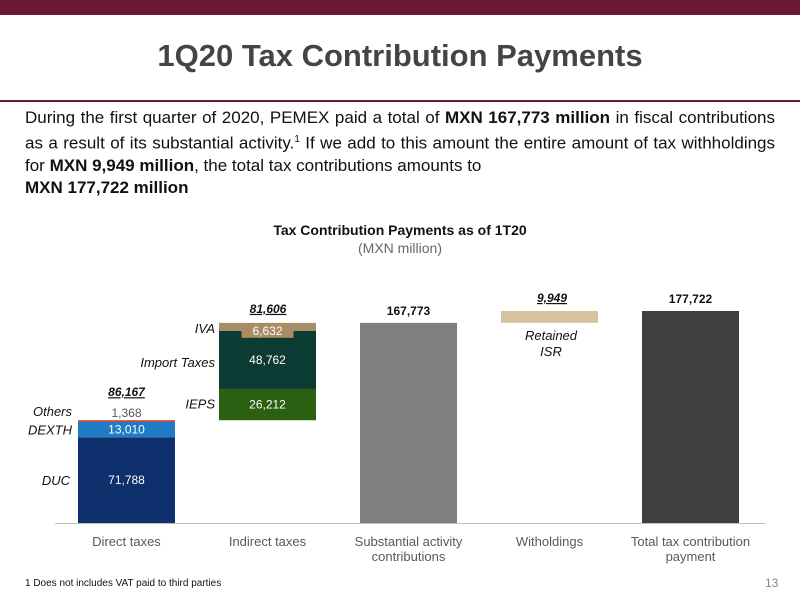 The height and width of the screenshot is (600, 800). What do you see at coordinates (691, 556) in the screenshot?
I see `x-tick-label-4-1: payment` at bounding box center [691, 556].